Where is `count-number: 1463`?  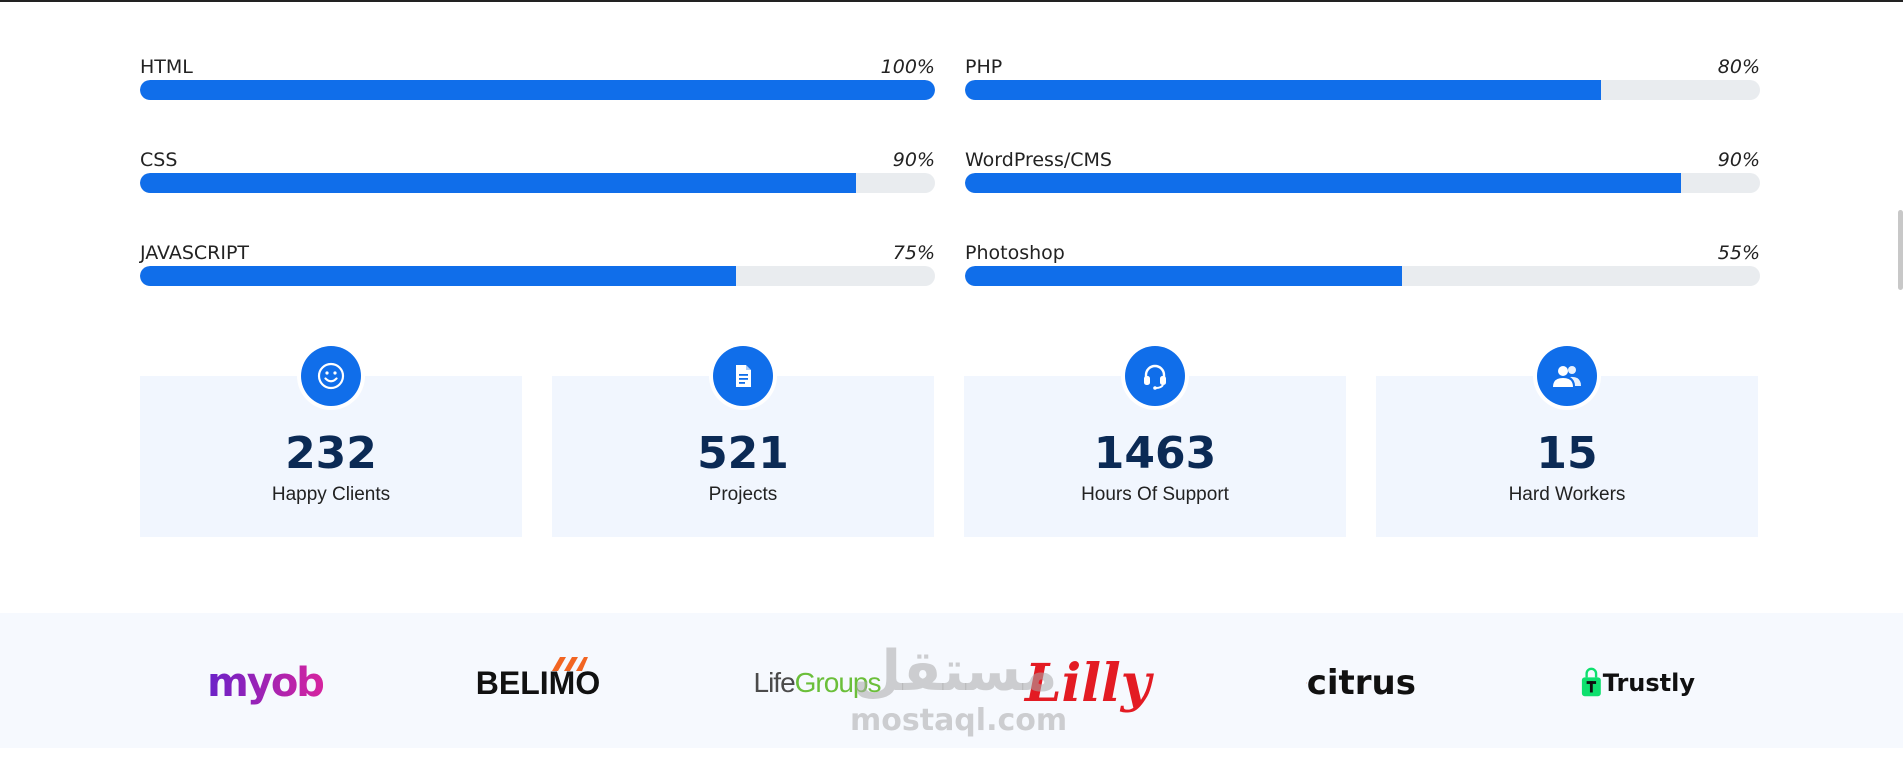
count-number: 1463 is located at coordinates (1155, 453).